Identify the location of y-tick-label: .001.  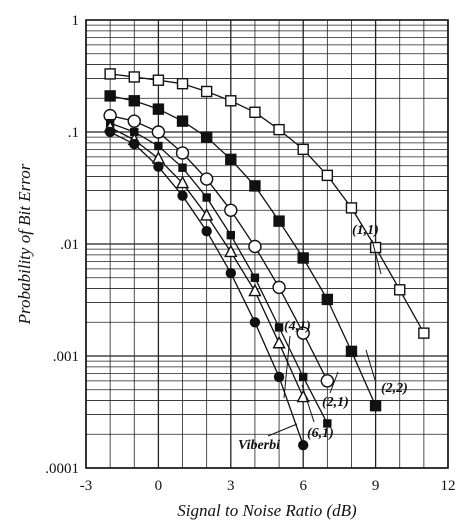
(66, 357).